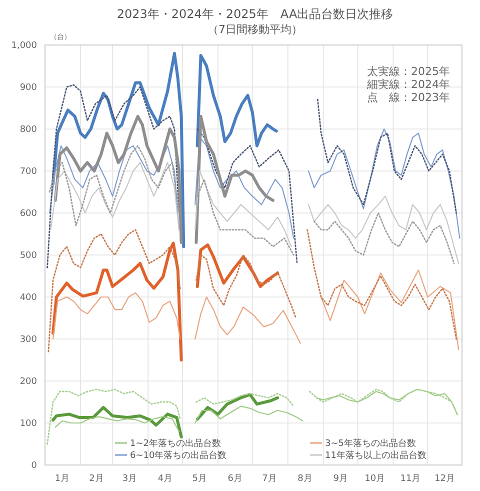 The image size is (480, 491). I want to click on x-tick-label: 7月, so click(269, 479).